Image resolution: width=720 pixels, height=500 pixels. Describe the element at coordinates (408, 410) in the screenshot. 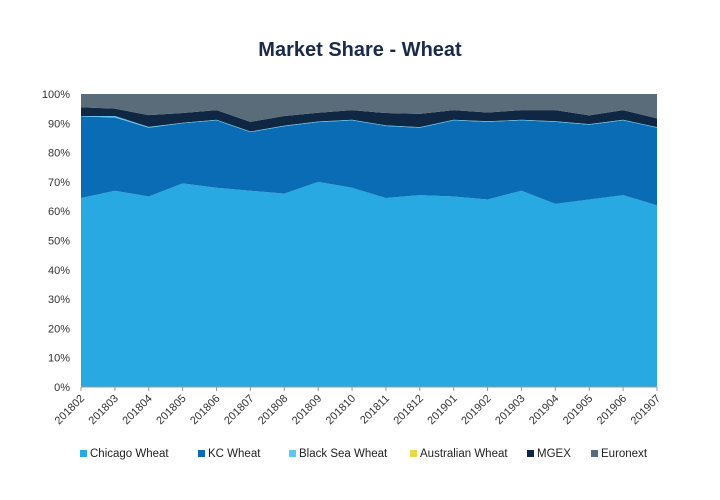

I see `x-tick-label: 201812` at that location.